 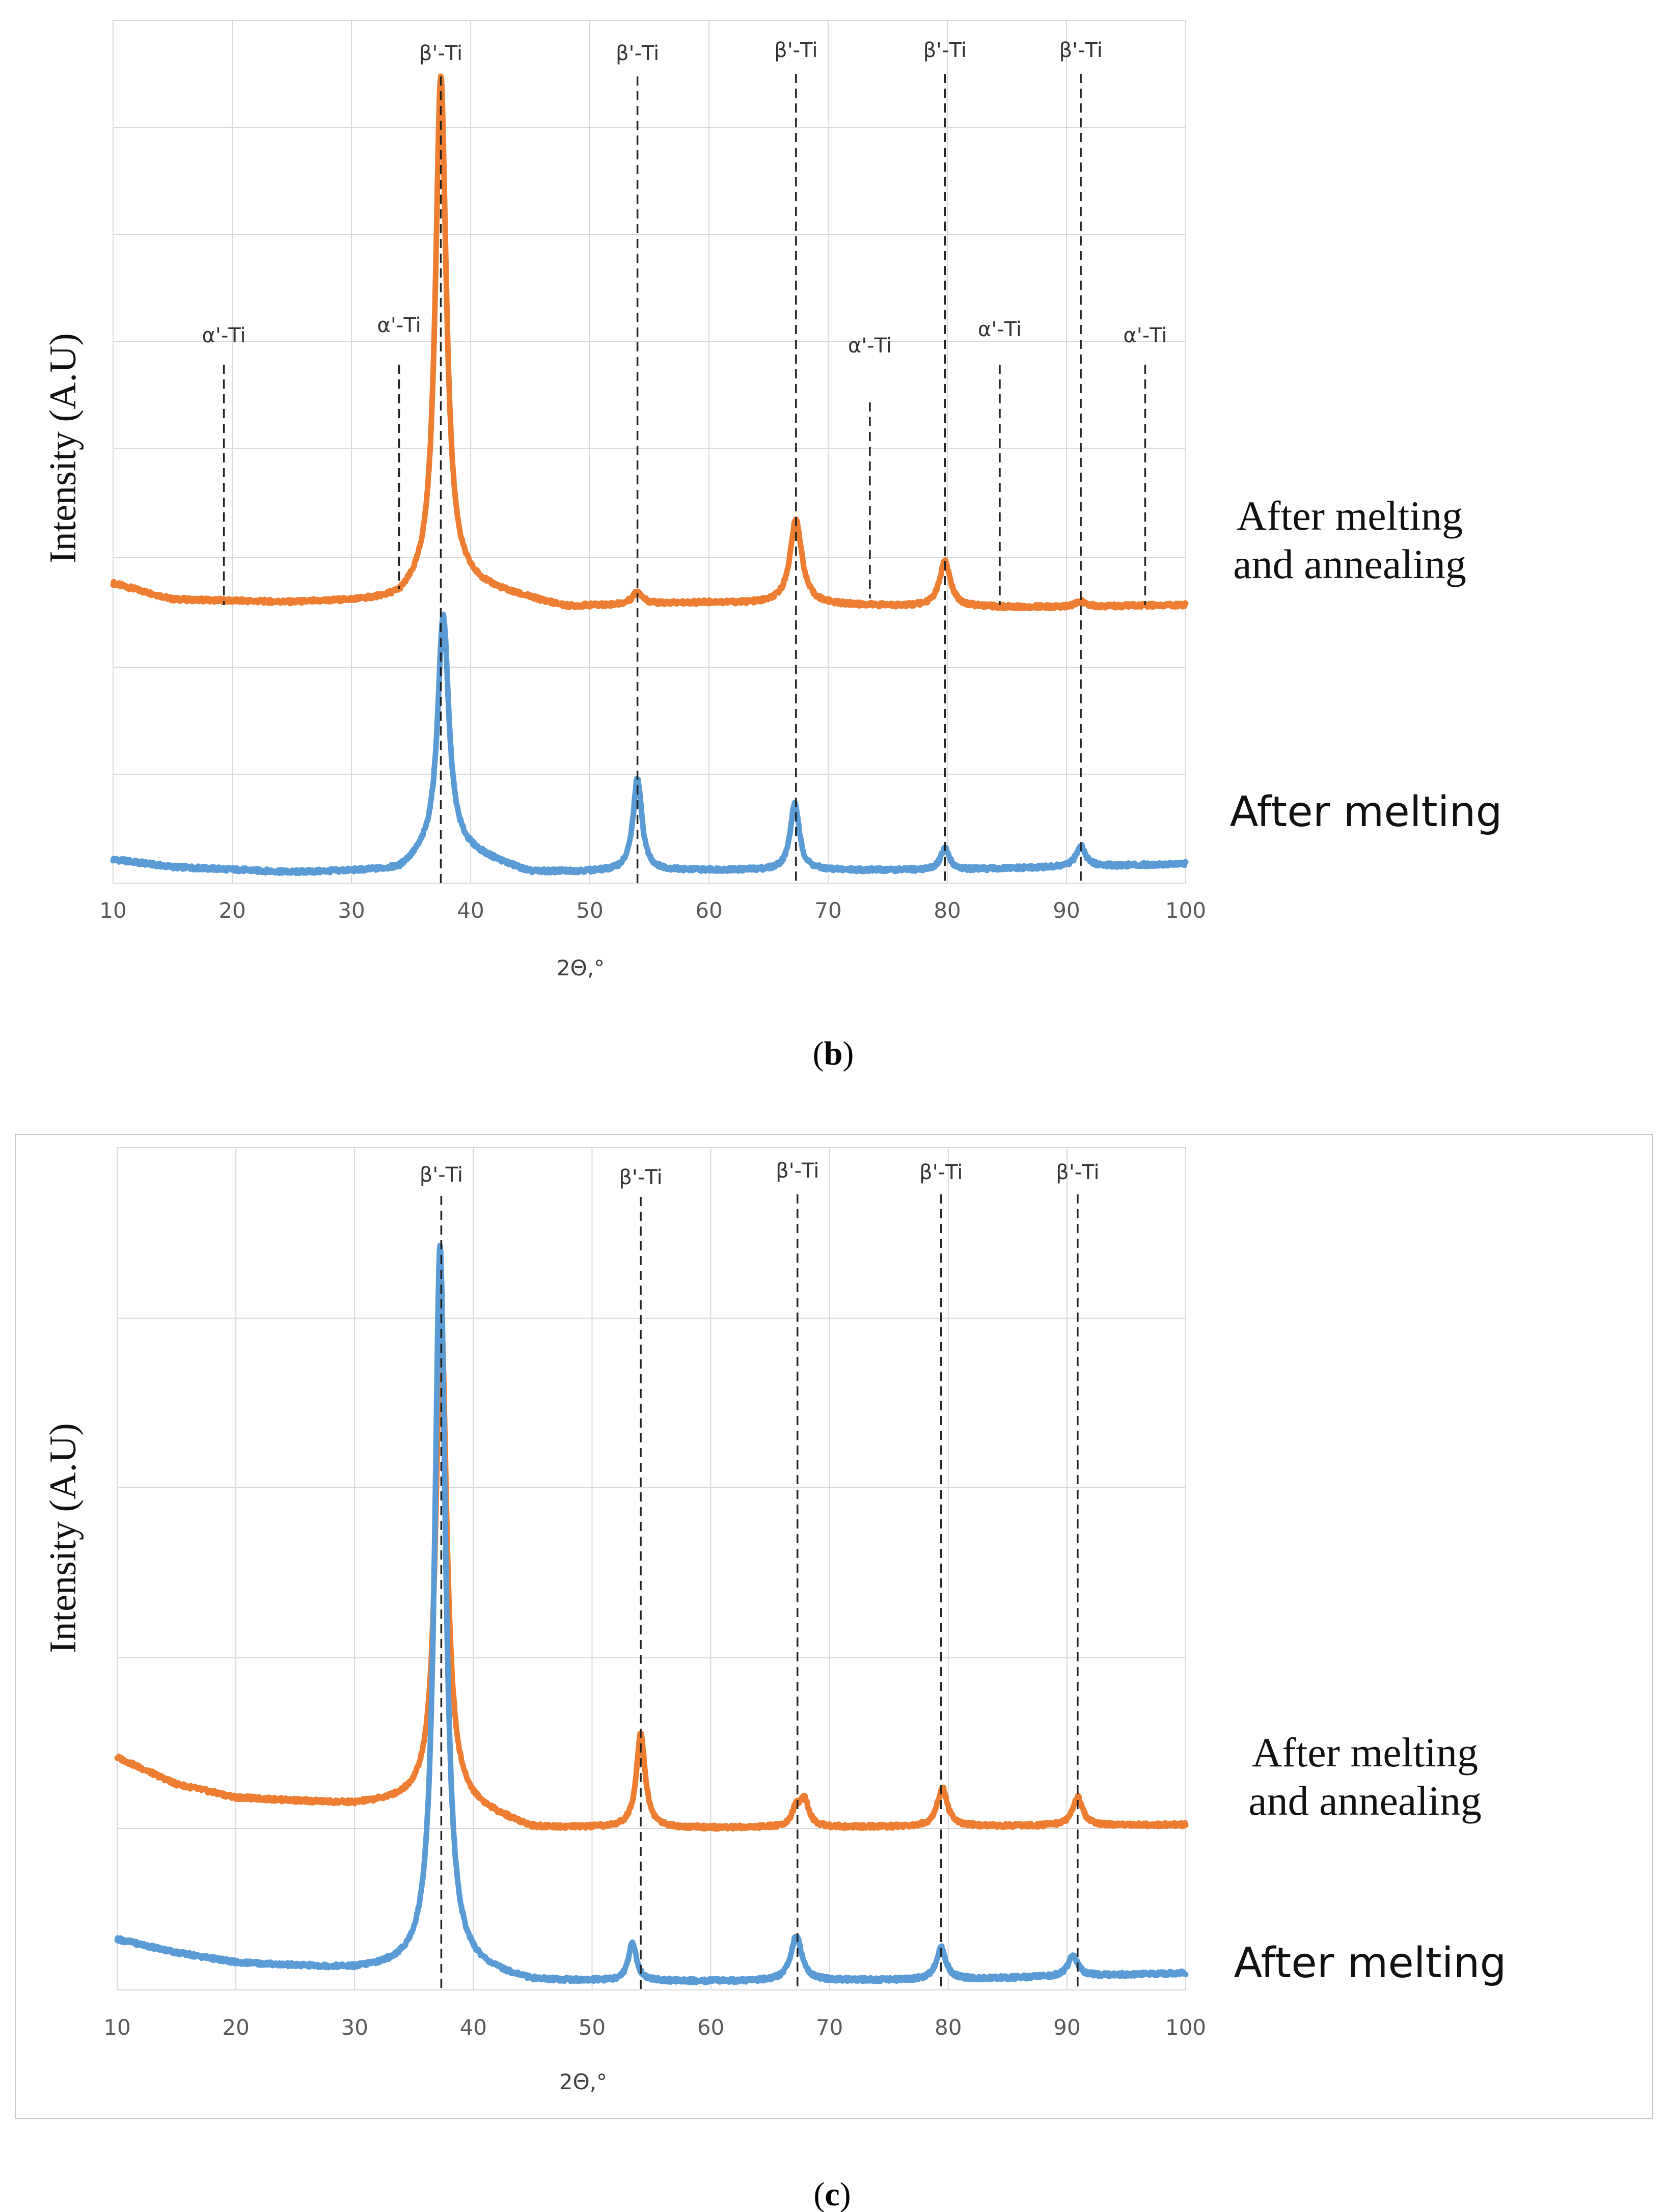 I want to click on caption-letter: b, so click(x=833, y=1053).